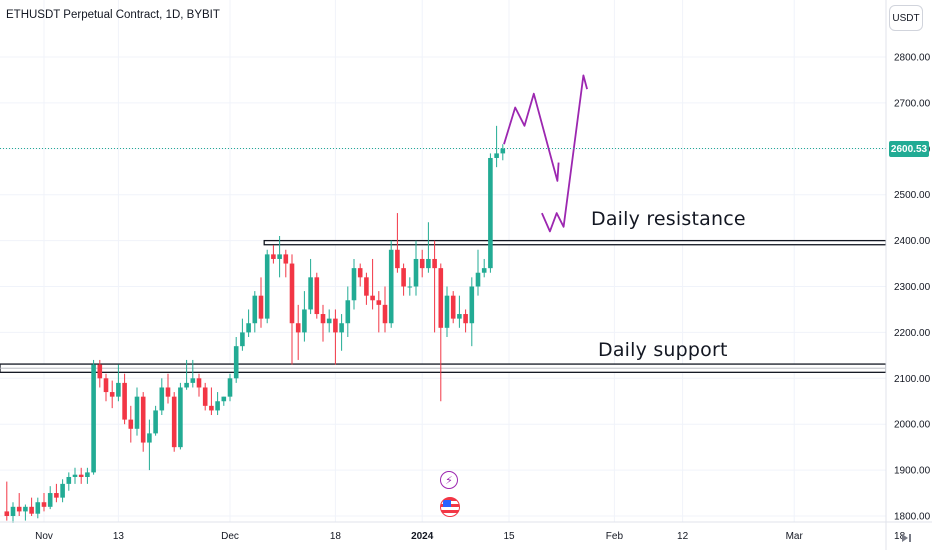 The height and width of the screenshot is (550, 932). What do you see at coordinates (113, 15) in the screenshot?
I see `chart-title: ETHUSDT Perpetual Contract, 1D, BYBIT` at bounding box center [113, 15].